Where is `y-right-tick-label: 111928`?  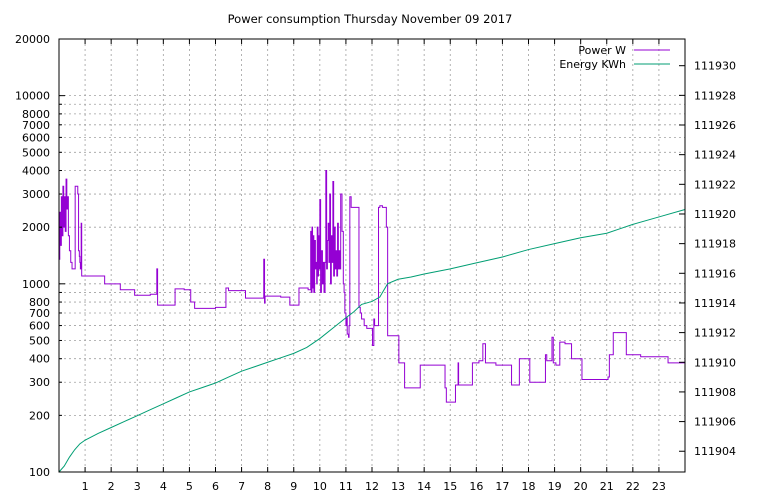 y-right-tick-label: 111928 is located at coordinates (715, 95).